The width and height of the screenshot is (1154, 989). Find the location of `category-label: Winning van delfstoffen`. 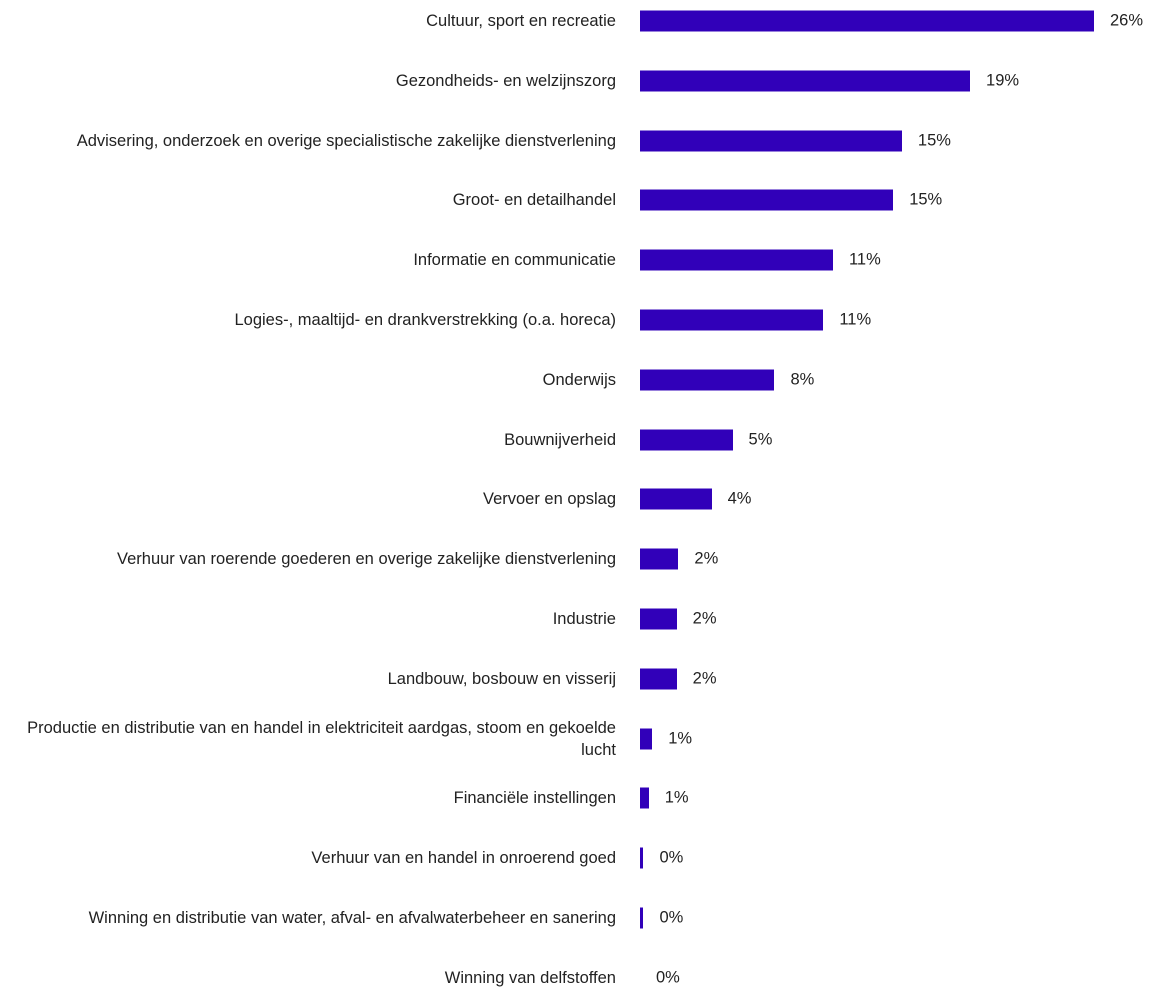

category-label: Winning van delfstoffen is located at coordinates (530, 977).